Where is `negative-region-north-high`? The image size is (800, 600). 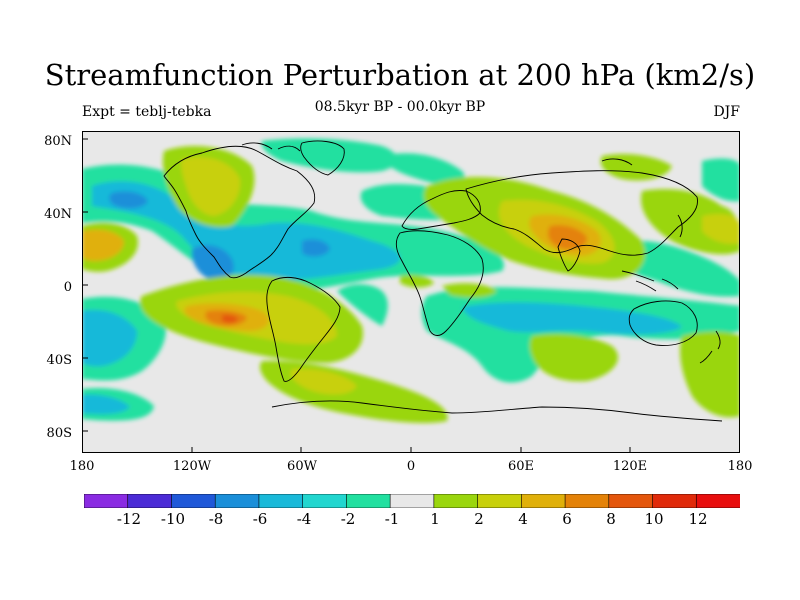 negative-region-north-high is located at coordinates (329, 155).